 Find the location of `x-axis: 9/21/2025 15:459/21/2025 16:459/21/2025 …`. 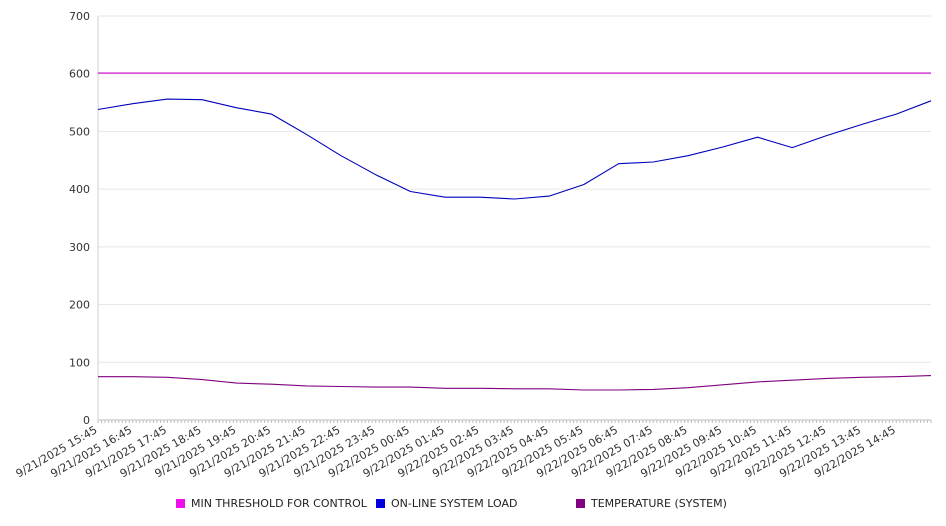

x-axis: 9/21/2025 15:459/21/2025 16:459/21/2025 … is located at coordinates (473, 449).